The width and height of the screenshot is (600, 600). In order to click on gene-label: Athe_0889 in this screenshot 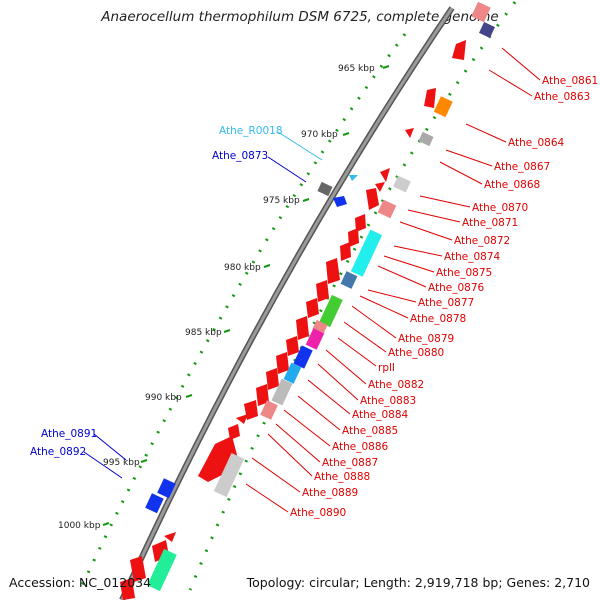, I will do `click(330, 493)`.